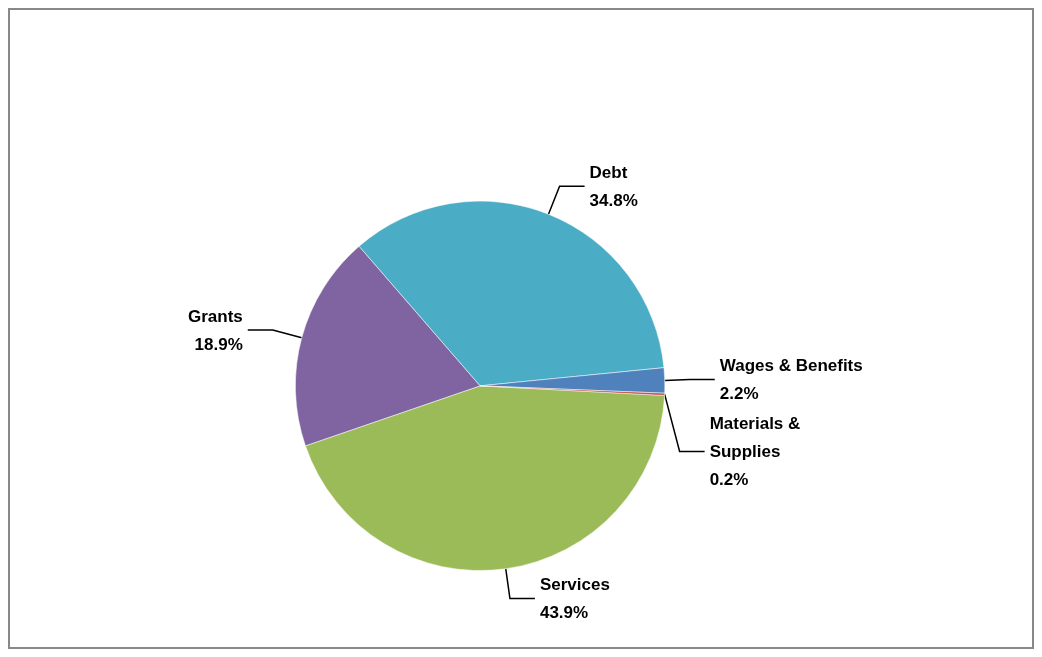 This screenshot has width=1042, height=657. What do you see at coordinates (218, 344) in the screenshot?
I see `data-label: 18.9%` at bounding box center [218, 344].